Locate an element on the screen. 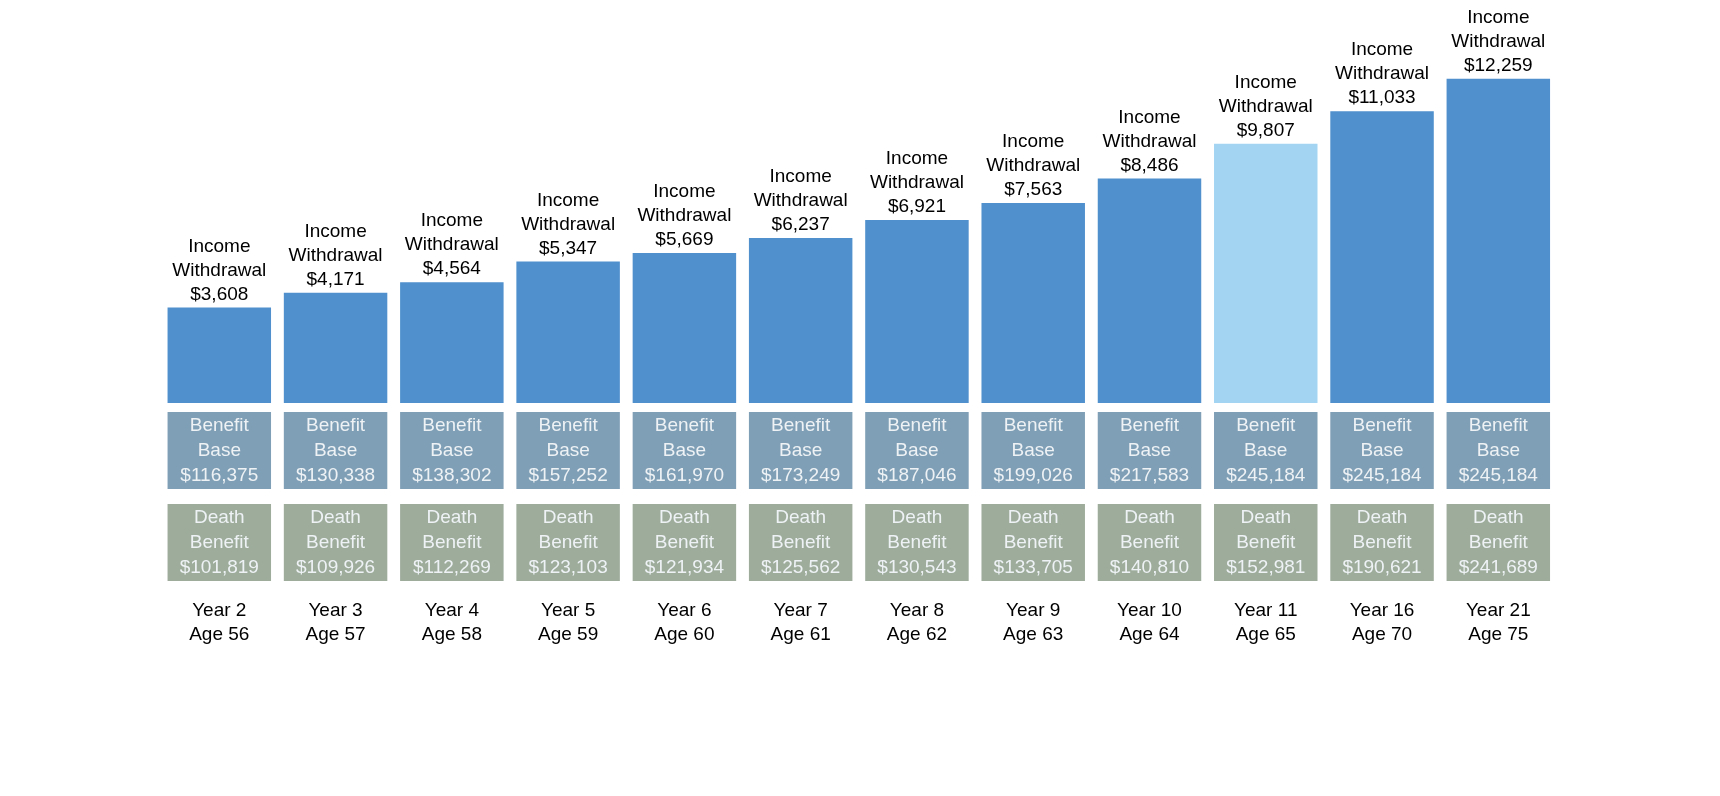  text: Death Benefit $101,819 is located at coordinates (219, 541).